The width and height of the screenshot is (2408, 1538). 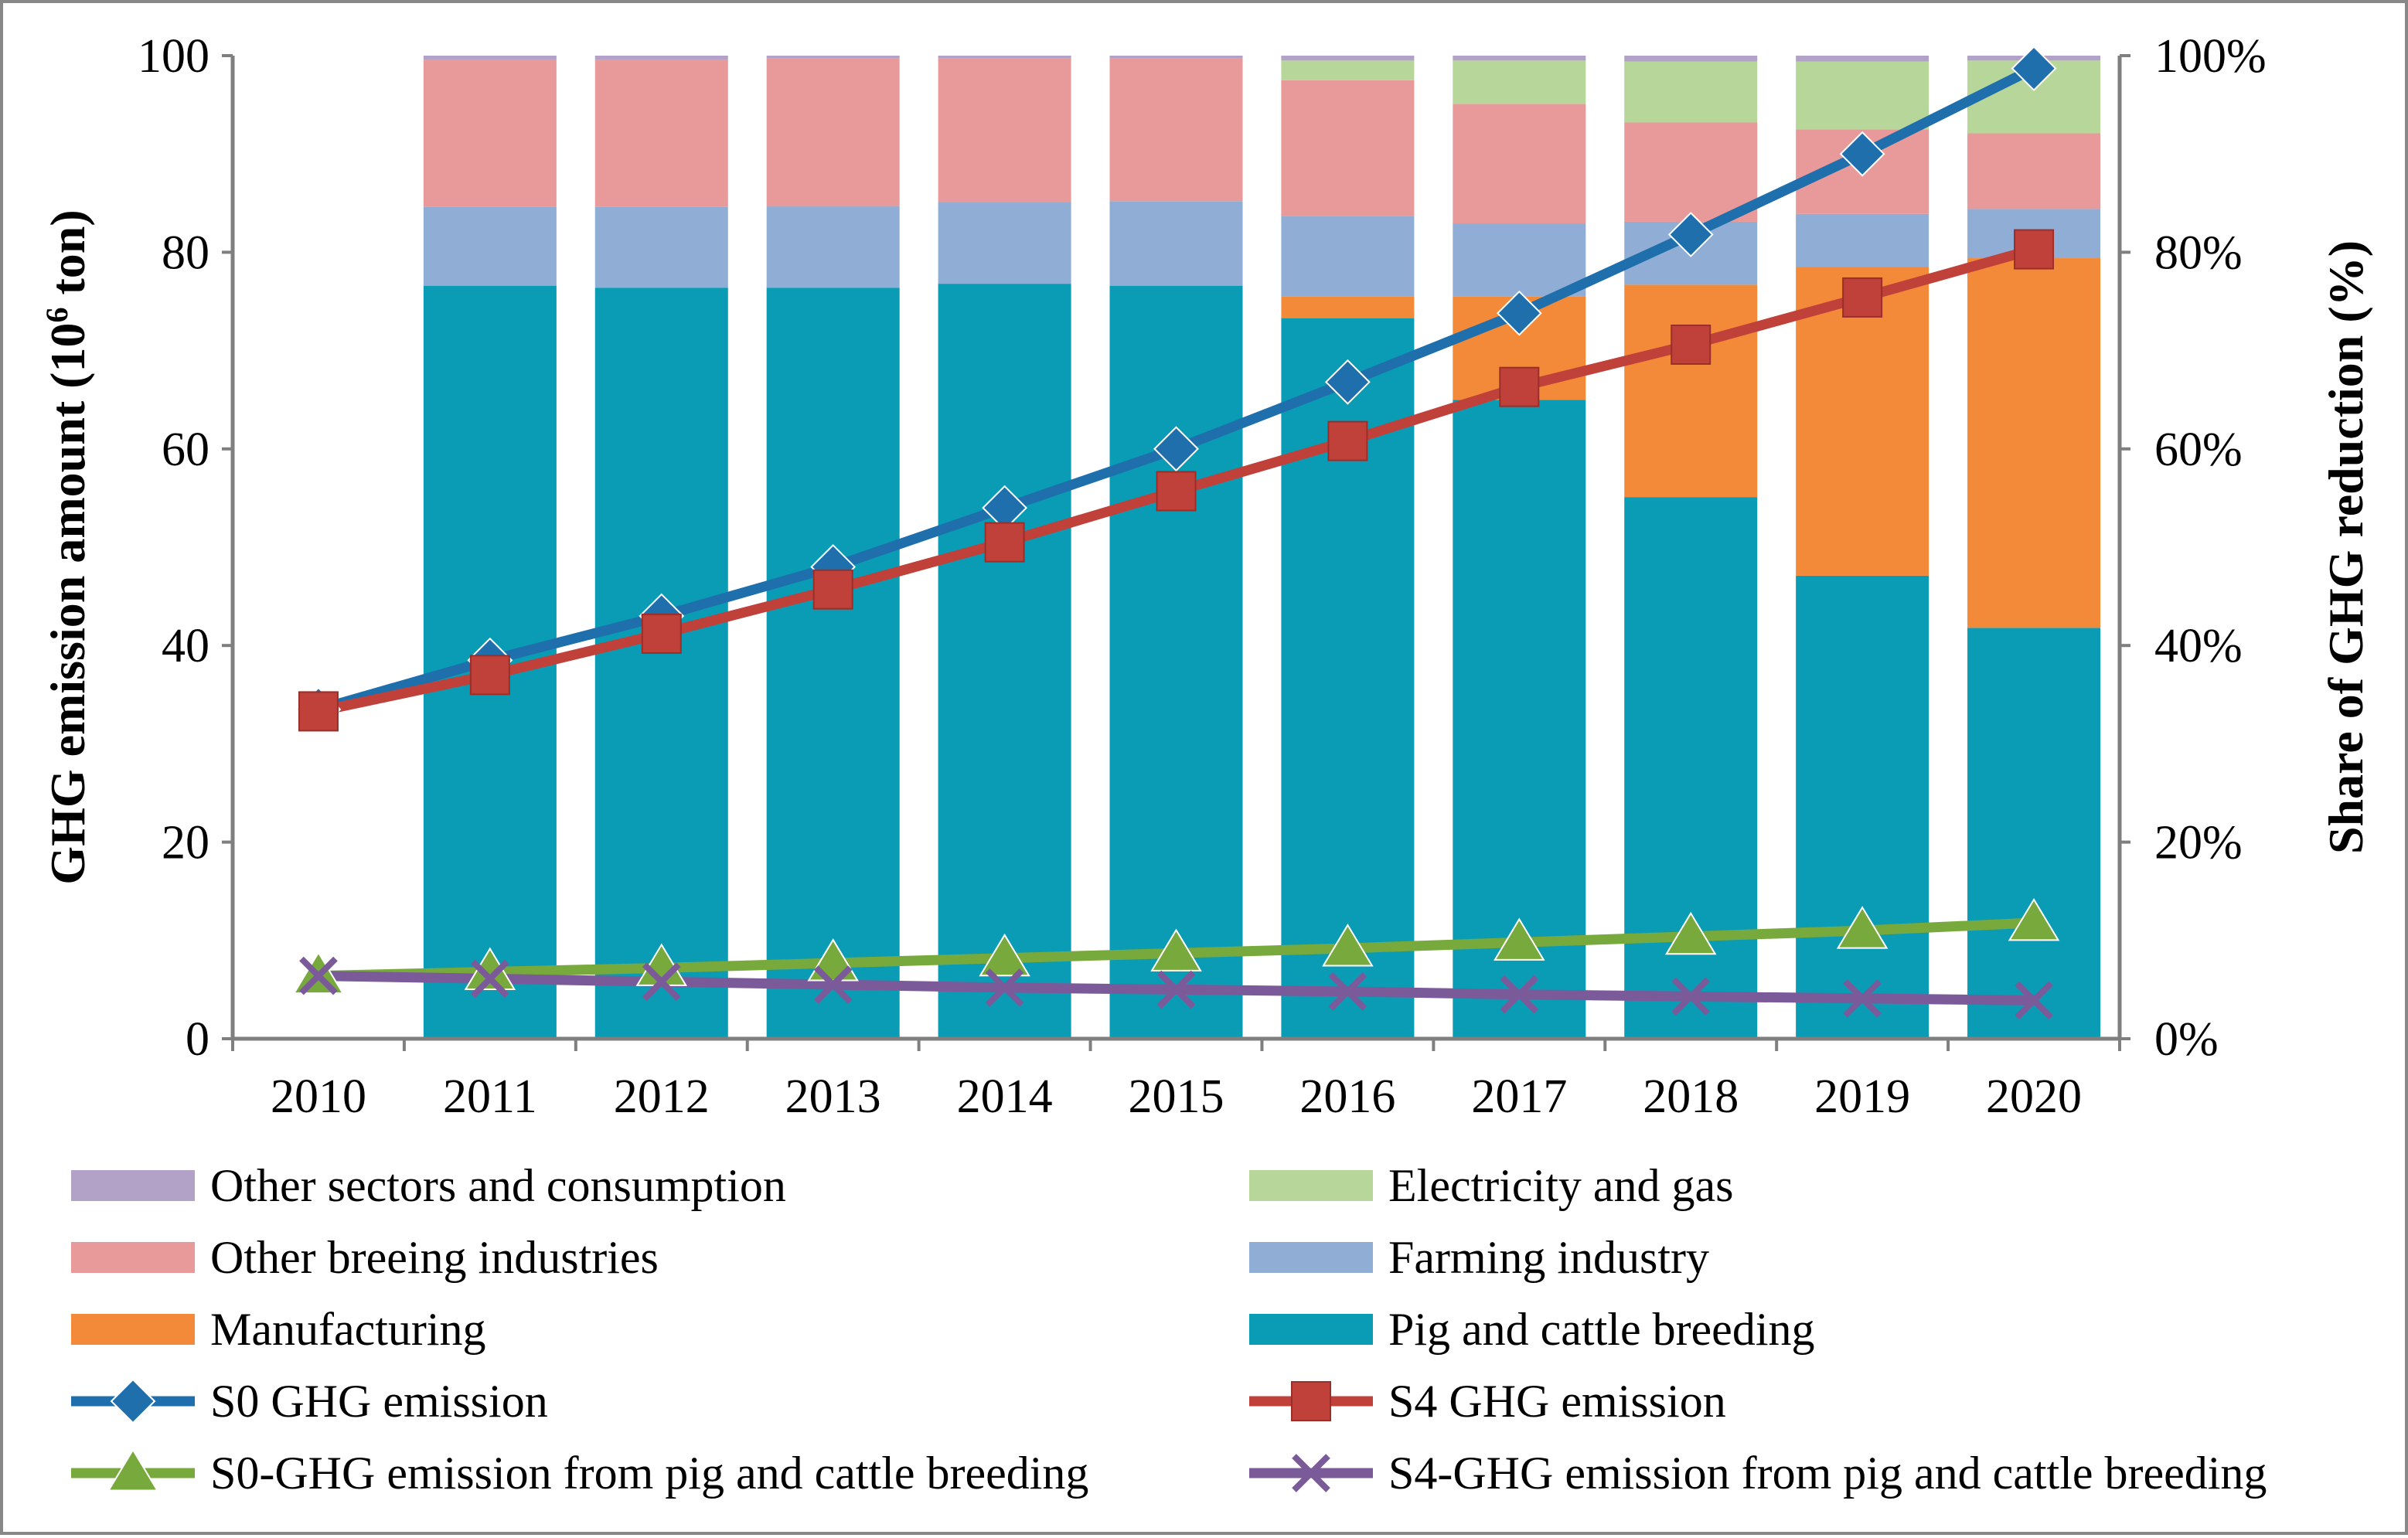 What do you see at coordinates (1520, 260) in the screenshot?
I see `bar-farming-industry-2017` at bounding box center [1520, 260].